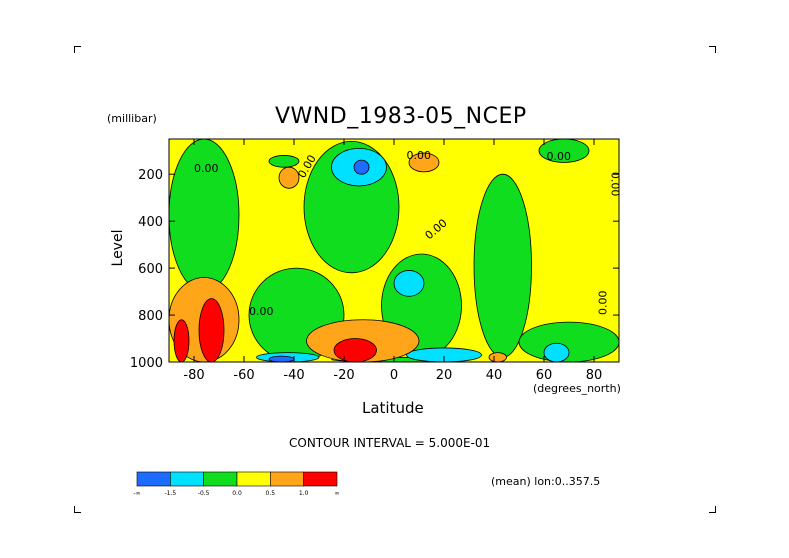  What do you see at coordinates (390, 443) in the screenshot?
I see `contour-interval-text: CONTOUR INTERVAL = 5.000E-01` at bounding box center [390, 443].